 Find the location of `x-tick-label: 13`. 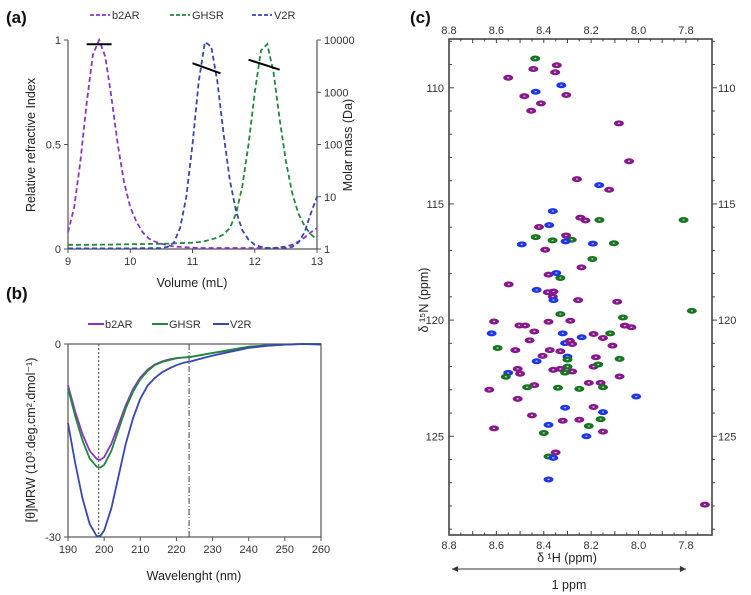

x-tick-label: 13 is located at coordinates (317, 262).